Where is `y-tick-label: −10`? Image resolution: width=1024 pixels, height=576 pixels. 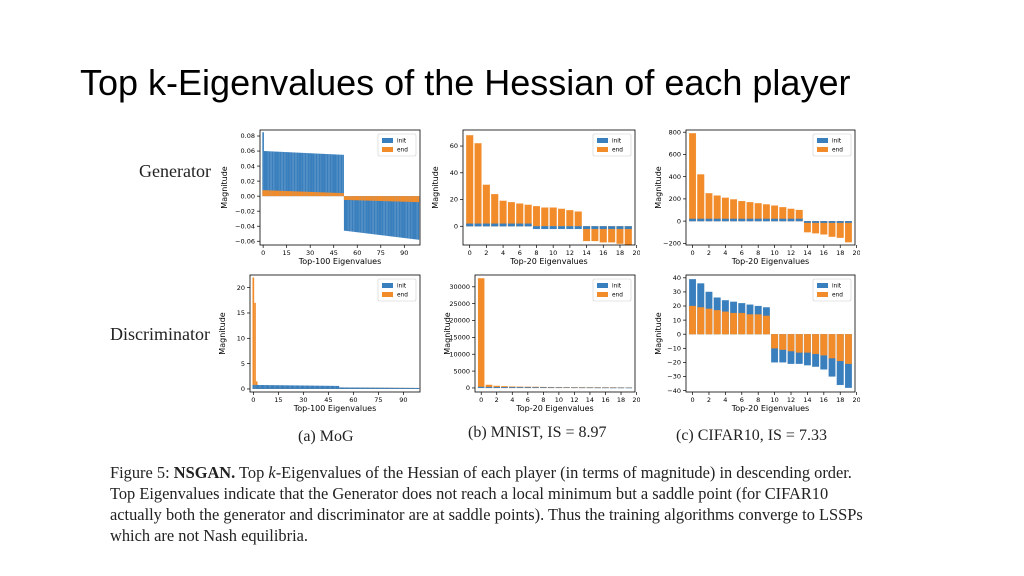 y-tick-label: −10 is located at coordinates (674, 349).